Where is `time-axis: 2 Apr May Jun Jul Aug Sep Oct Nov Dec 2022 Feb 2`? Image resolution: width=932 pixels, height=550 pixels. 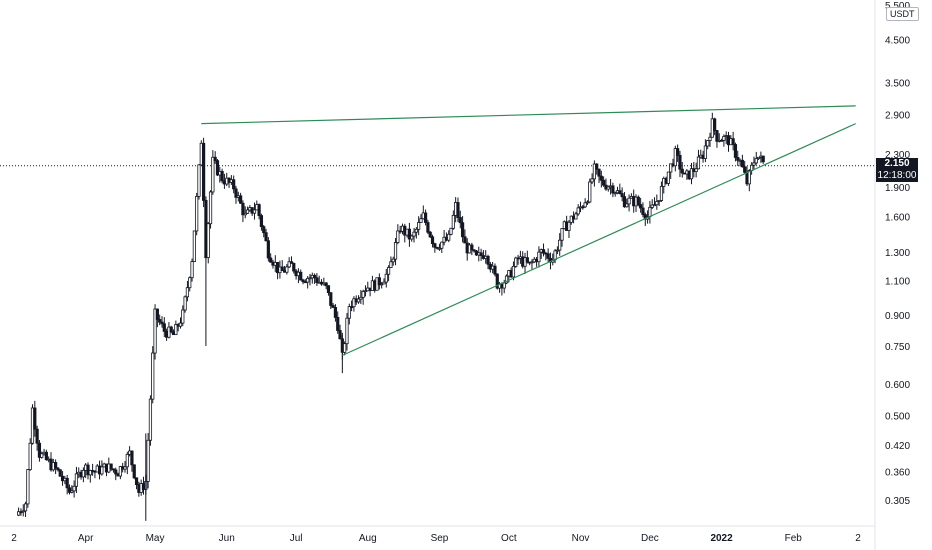
time-axis: 2 Apr May Jun Jul Aug Sep Oct Nov Dec 2022 Feb 2 is located at coordinates (436, 538).